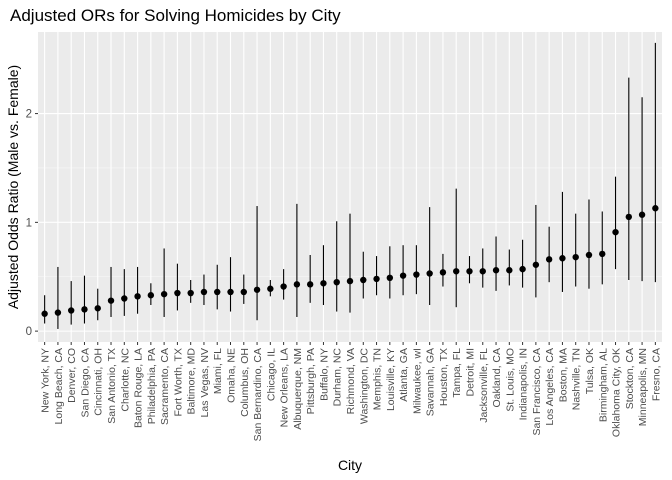 This screenshot has width=672, height=480. Describe the element at coordinates (577, 379) in the screenshot. I see `x-tick-label: Nashville, TN` at that location.